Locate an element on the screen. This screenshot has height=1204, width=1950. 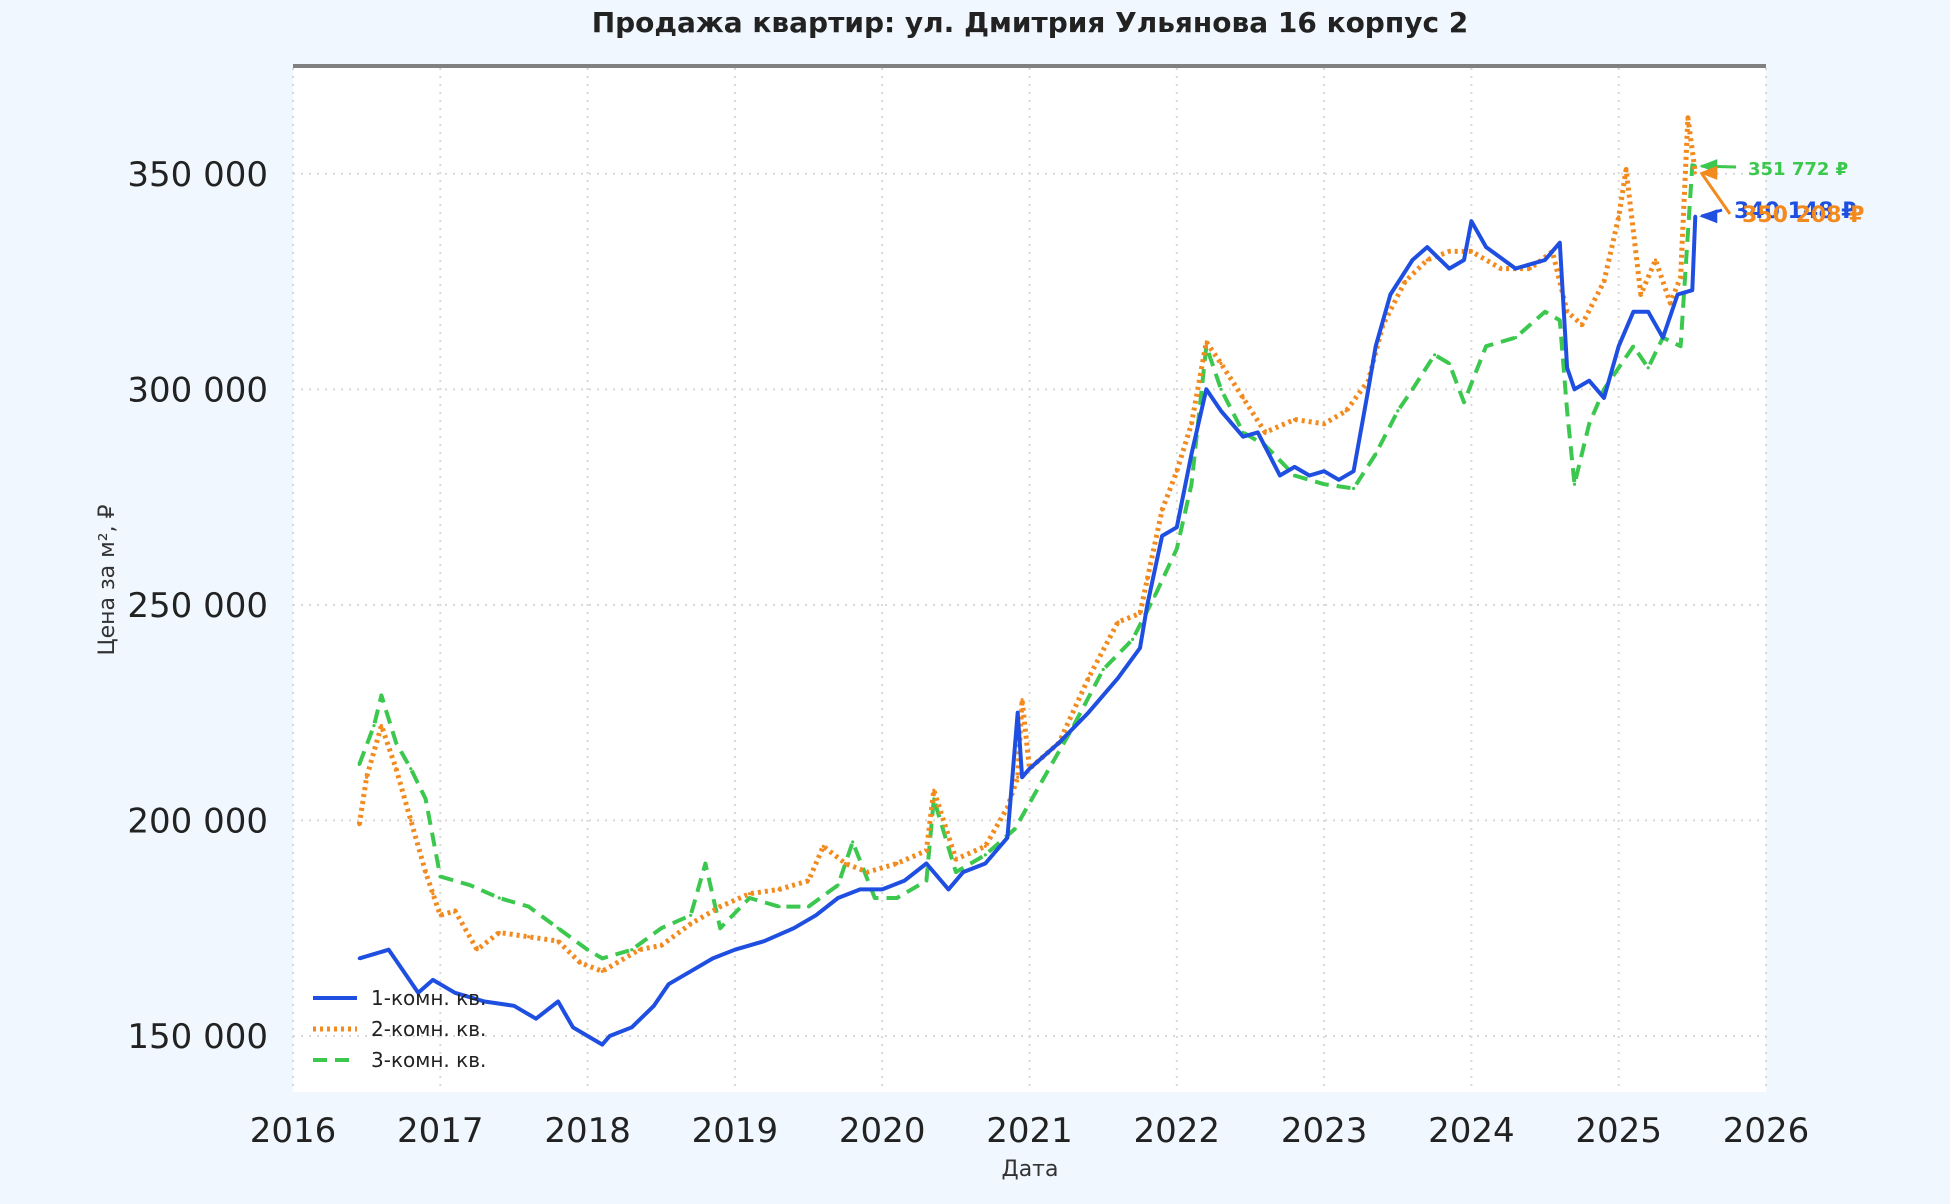
x-tick-label: 2024 is located at coordinates (1471, 1131).